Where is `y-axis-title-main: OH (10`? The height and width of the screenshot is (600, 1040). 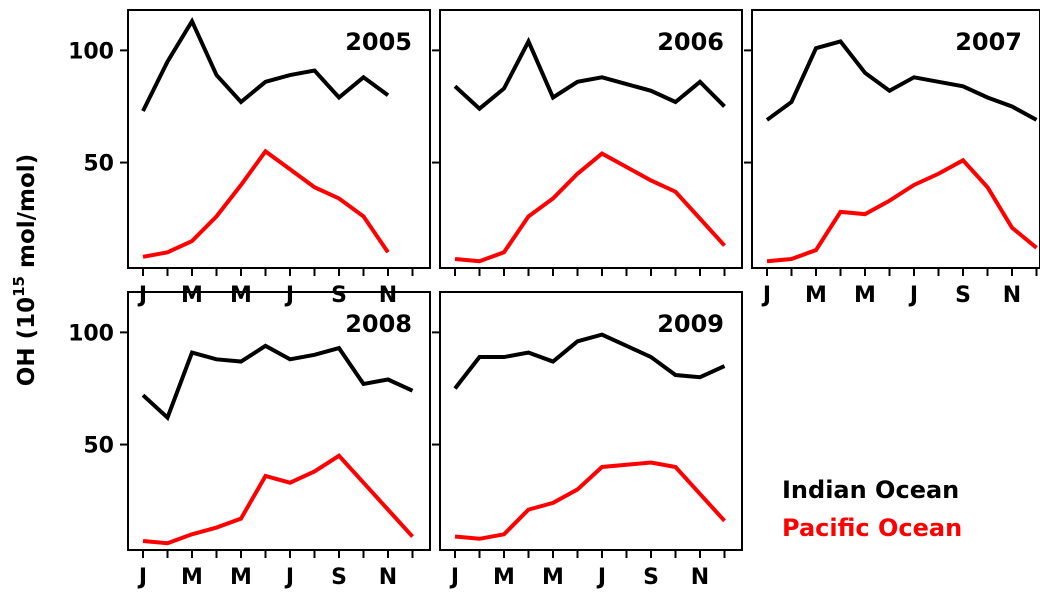 y-axis-title-main: OH (10 is located at coordinates (27, 341).